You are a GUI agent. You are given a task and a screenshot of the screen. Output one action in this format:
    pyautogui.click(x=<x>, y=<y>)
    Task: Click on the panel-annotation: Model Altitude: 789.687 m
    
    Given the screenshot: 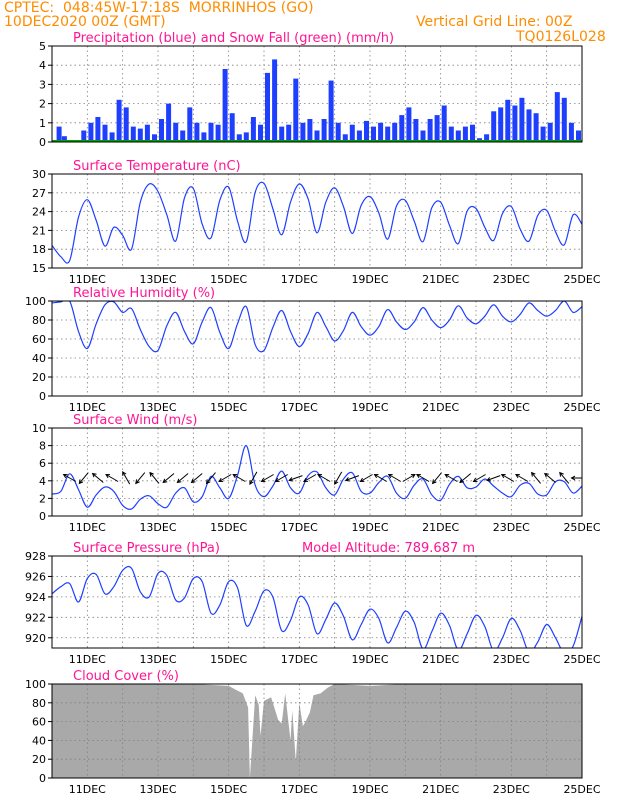 What is the action you would take?
    pyautogui.click(x=388, y=548)
    